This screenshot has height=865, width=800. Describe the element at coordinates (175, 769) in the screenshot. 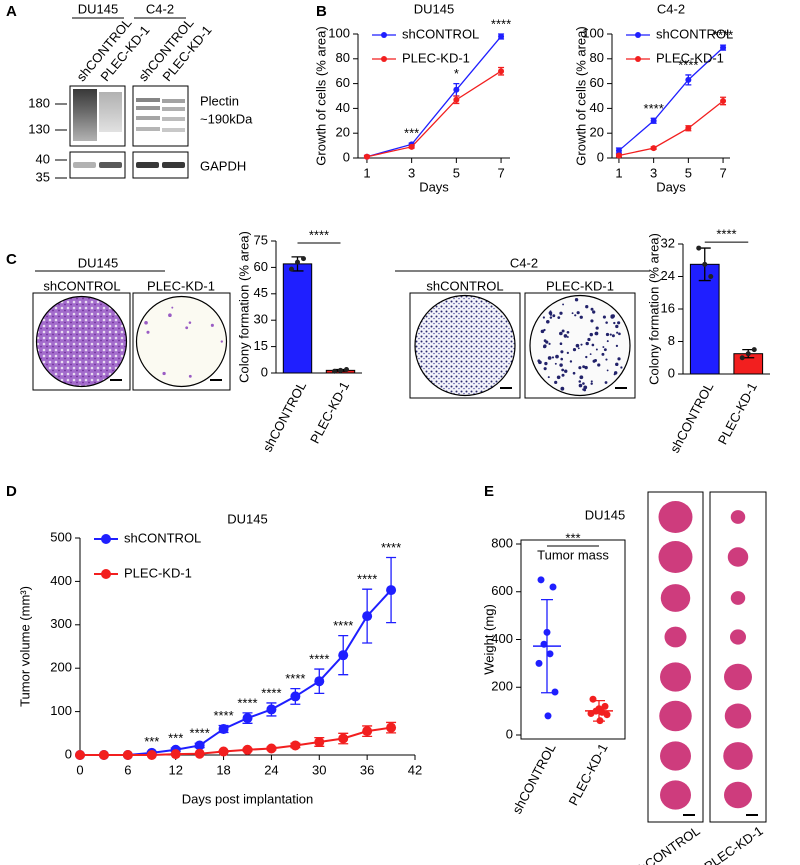

I see `x-tick-label: 12` at that location.